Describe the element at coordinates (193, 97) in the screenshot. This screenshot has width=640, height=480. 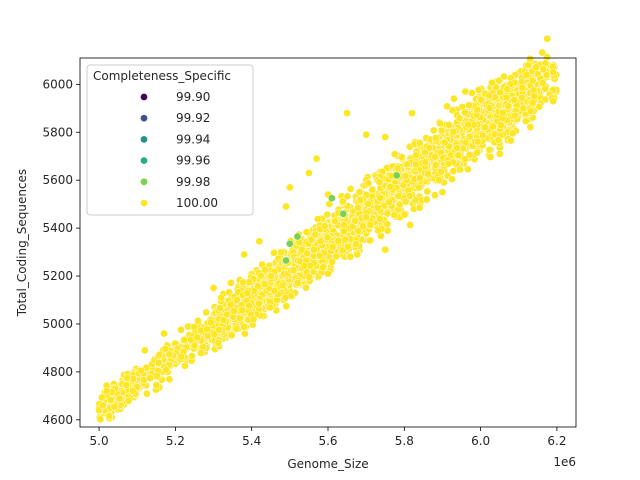
I see `legend-label: 99.90` at that location.